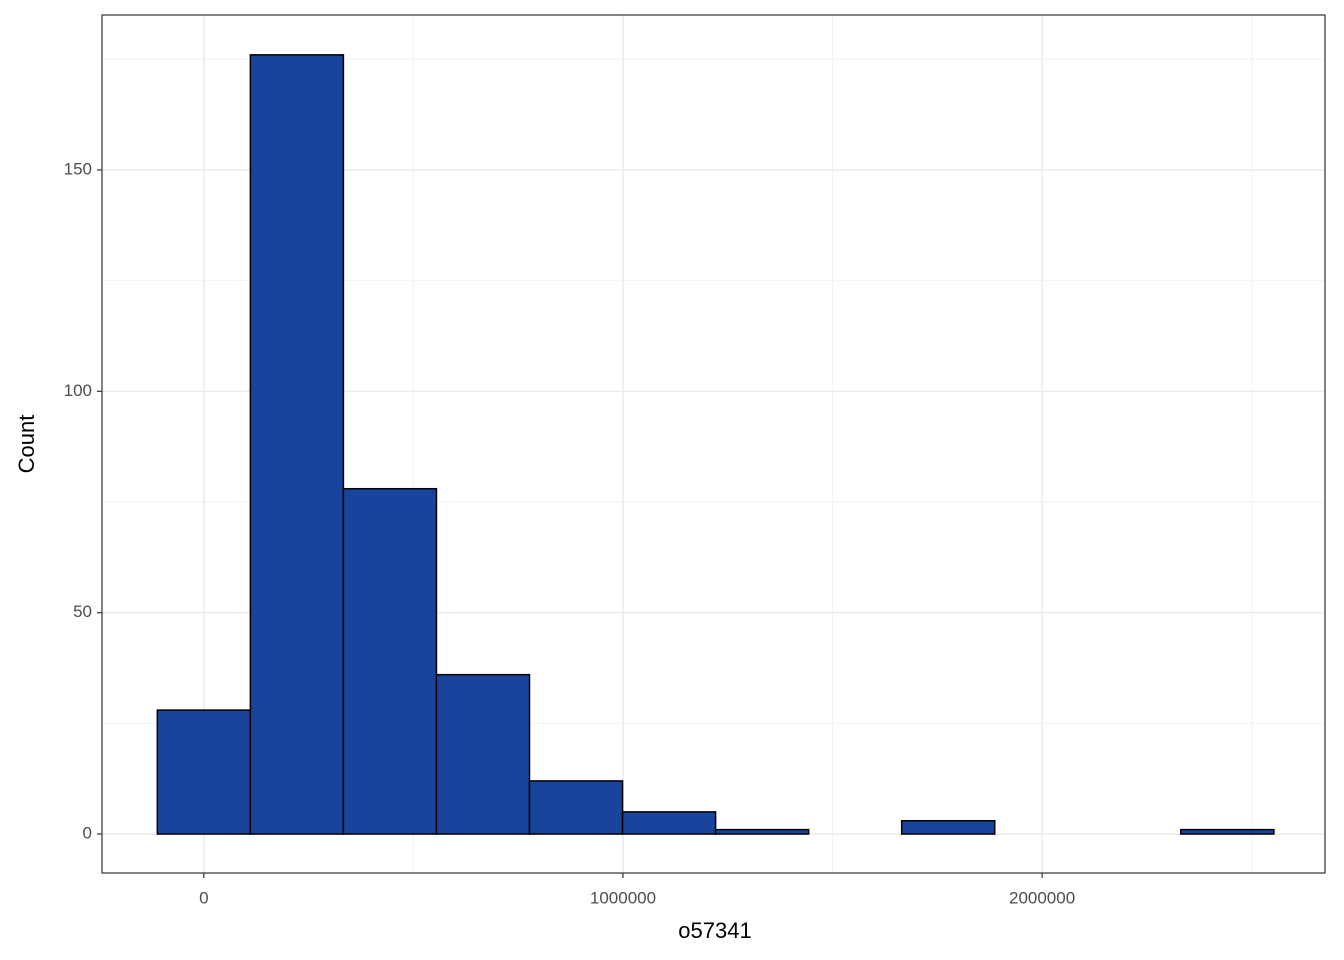 This screenshot has height=960, width=1344. I want to click on x-tick-label: 1000000, so click(623, 897).